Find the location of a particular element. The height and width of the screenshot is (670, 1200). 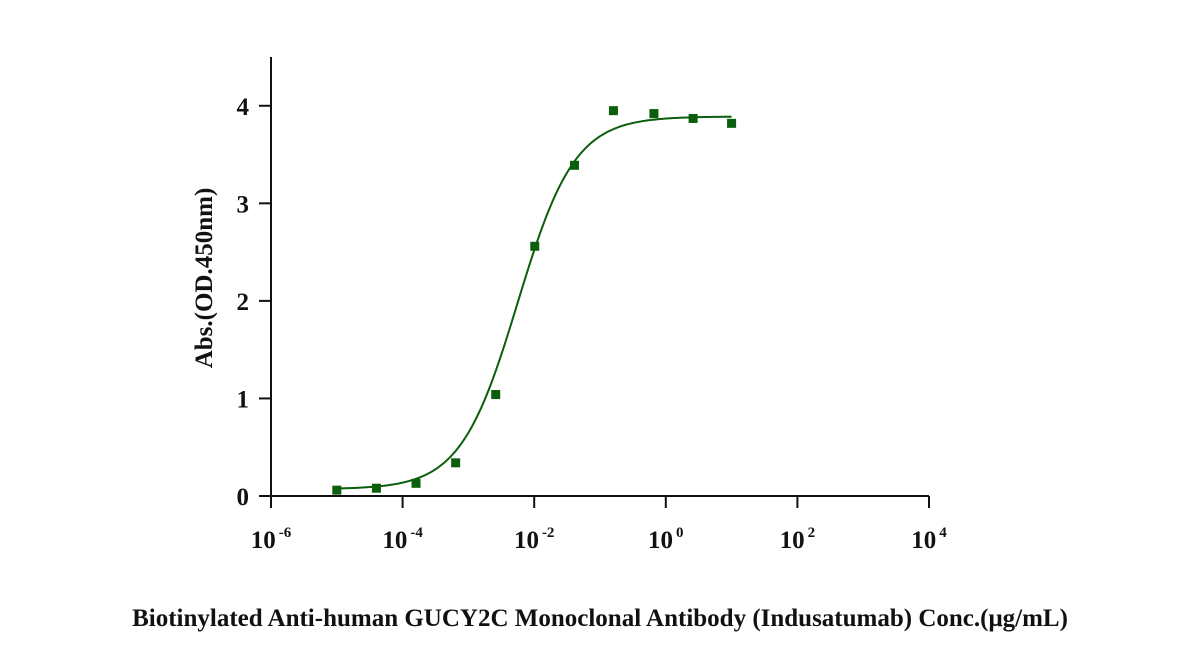

y-tick-label: 4 is located at coordinates (243, 107).